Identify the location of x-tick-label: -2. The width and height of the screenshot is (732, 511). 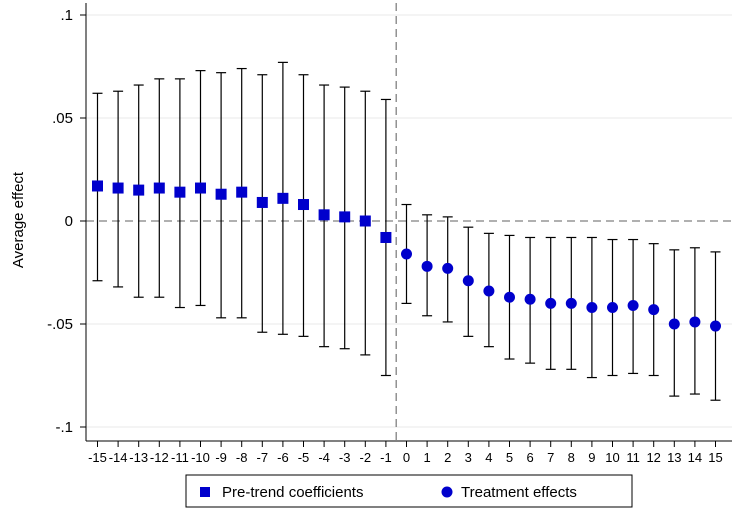
(366, 457).